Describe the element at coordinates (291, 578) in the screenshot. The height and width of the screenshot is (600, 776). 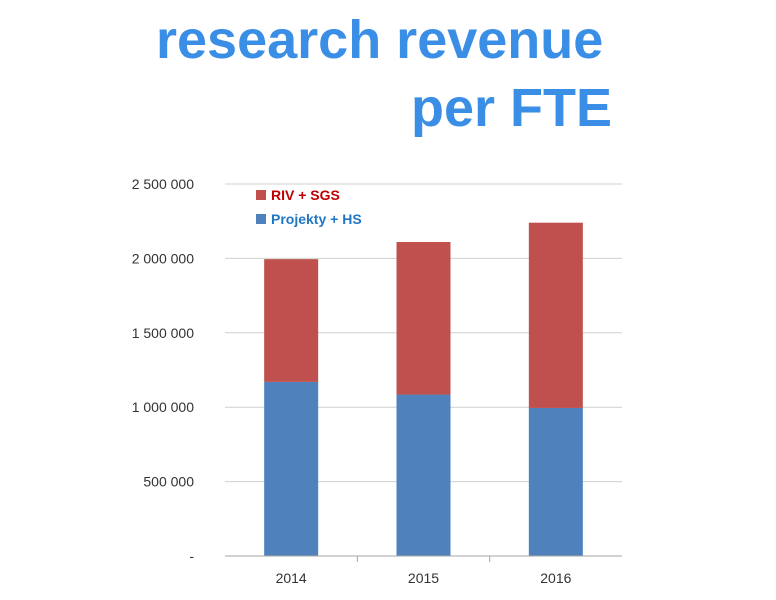
I see `x-tick-label: 2014` at that location.